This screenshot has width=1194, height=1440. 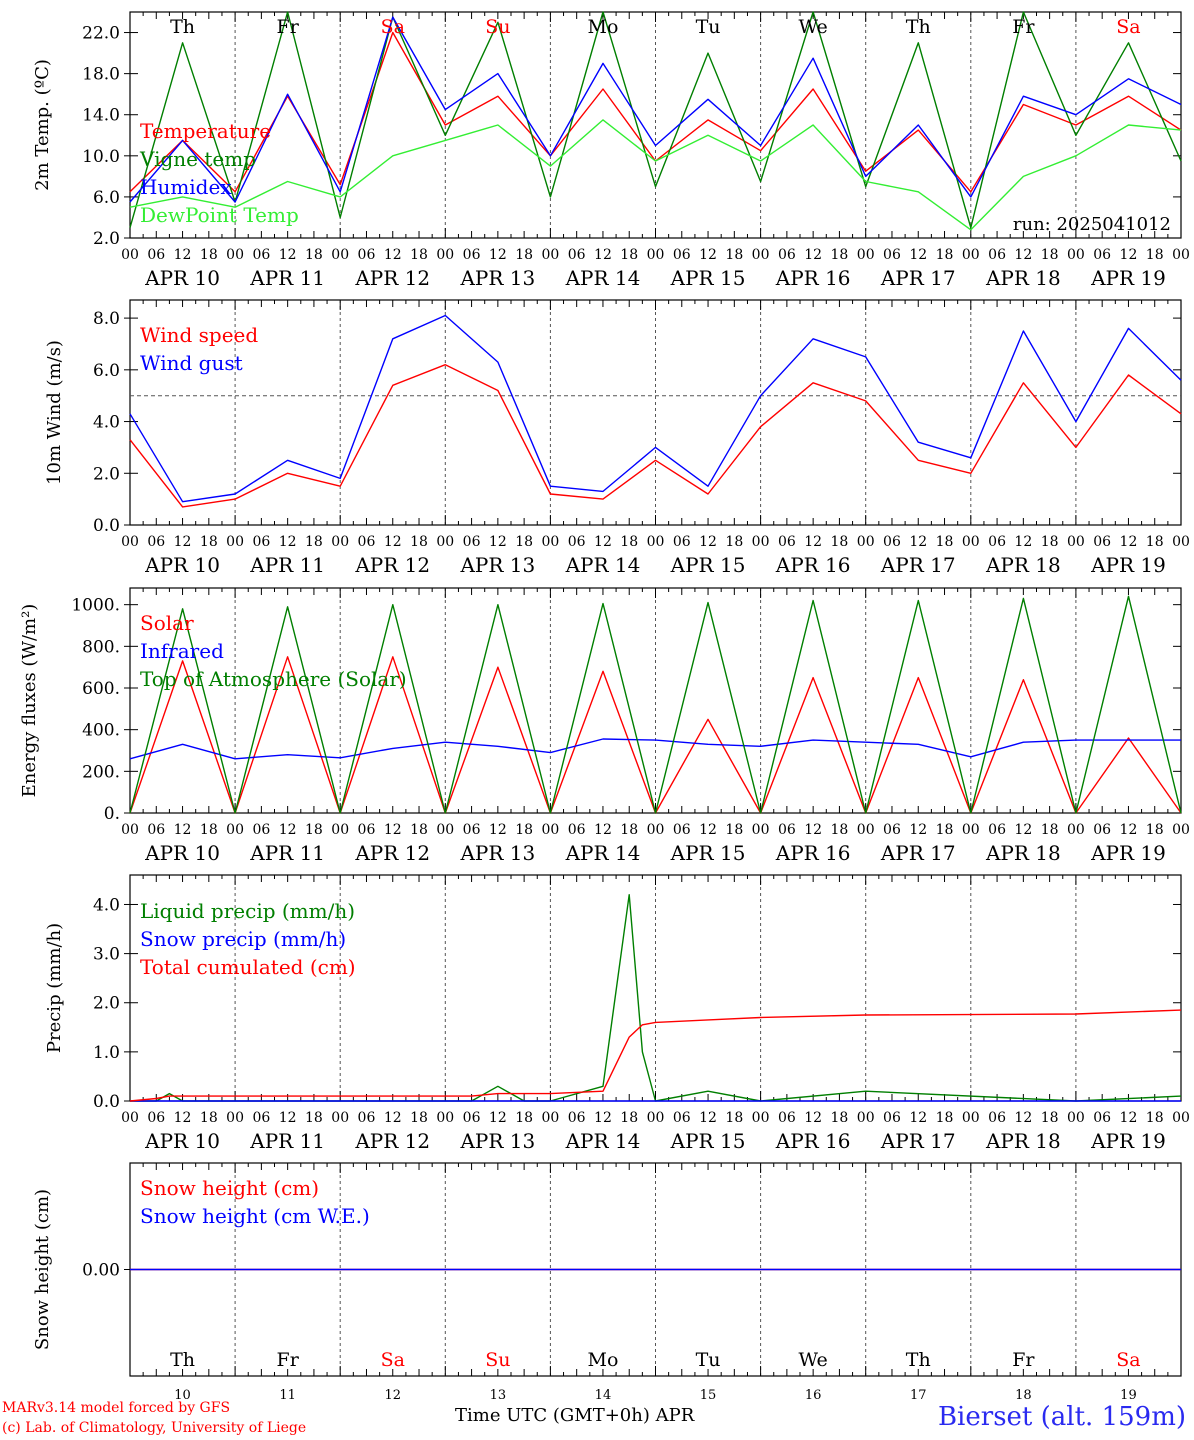 I want to click on legend-entry: DewPoint Temp, so click(x=219, y=215).